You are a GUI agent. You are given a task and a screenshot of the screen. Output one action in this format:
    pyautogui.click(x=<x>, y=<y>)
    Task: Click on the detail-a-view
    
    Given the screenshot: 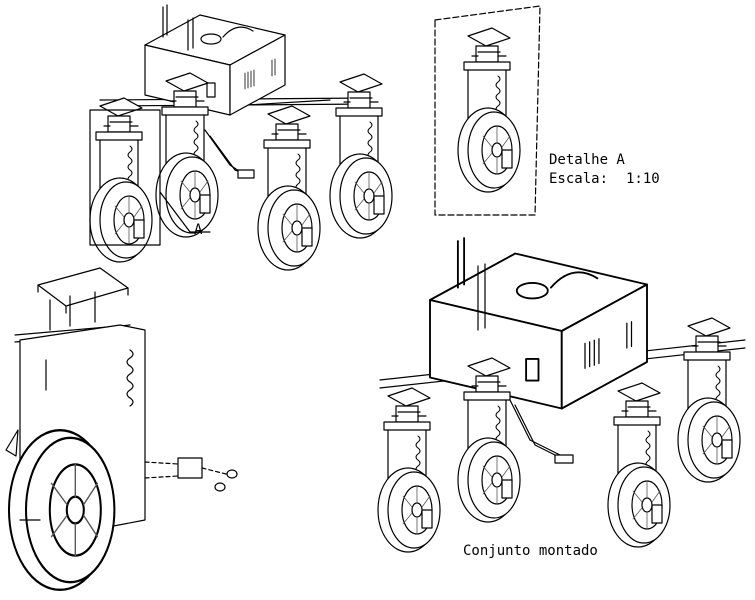 What is the action you would take?
    pyautogui.click(x=487, y=110)
    